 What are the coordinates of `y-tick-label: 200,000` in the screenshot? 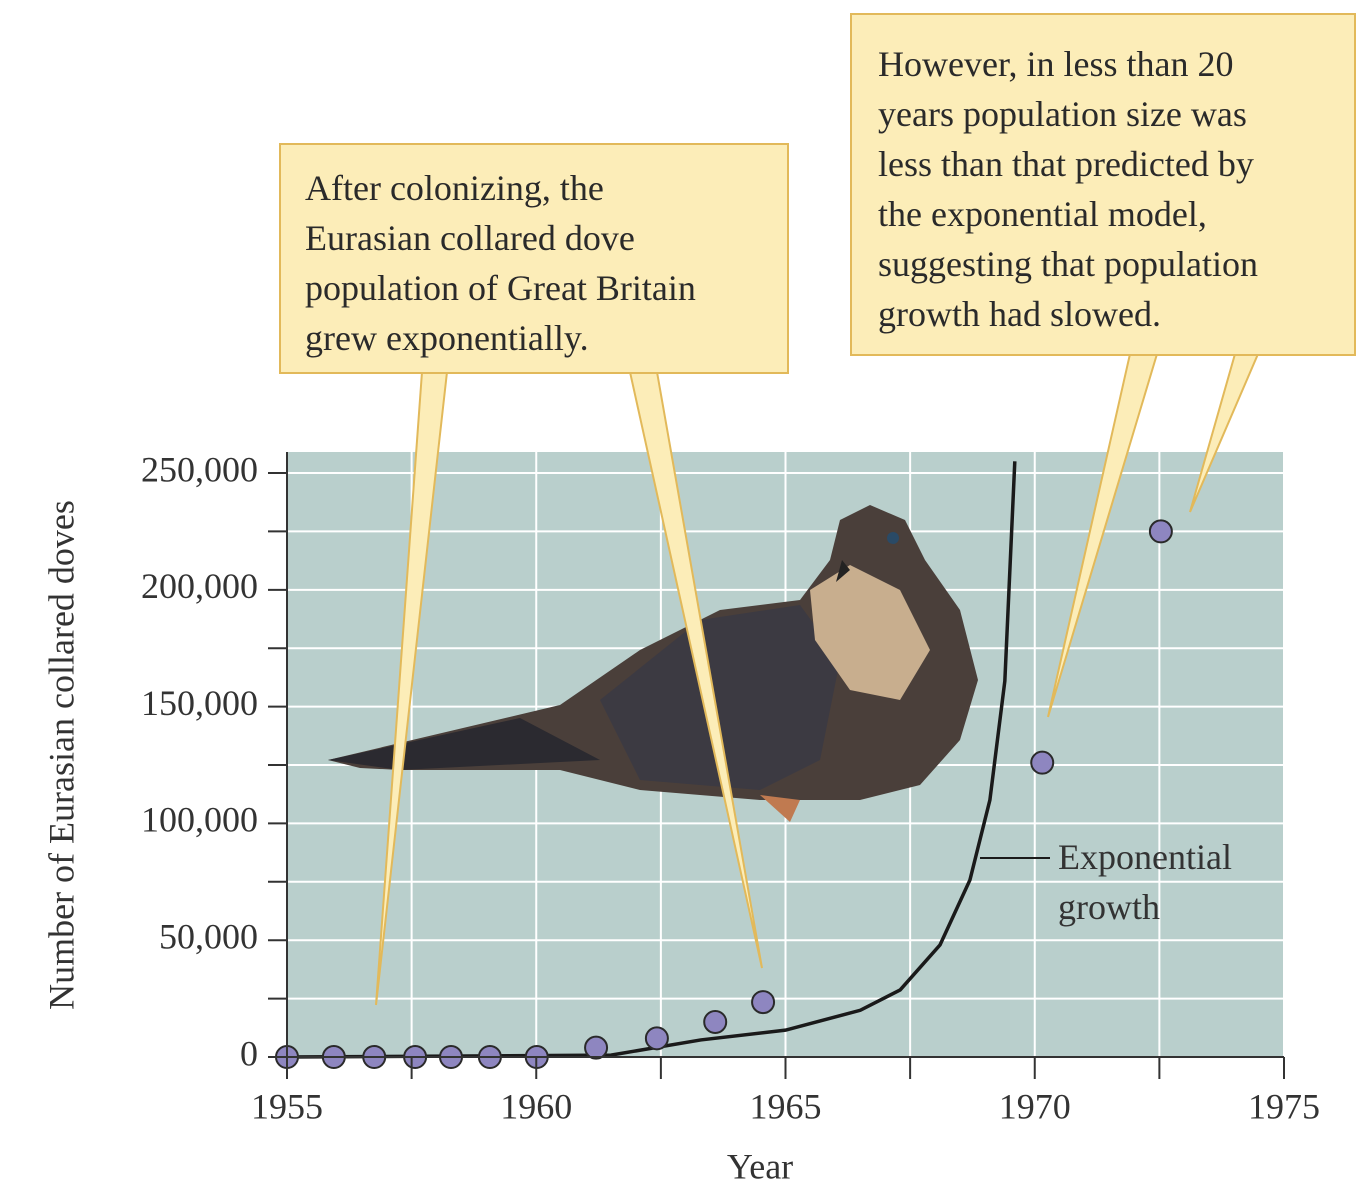 It's located at (199, 586).